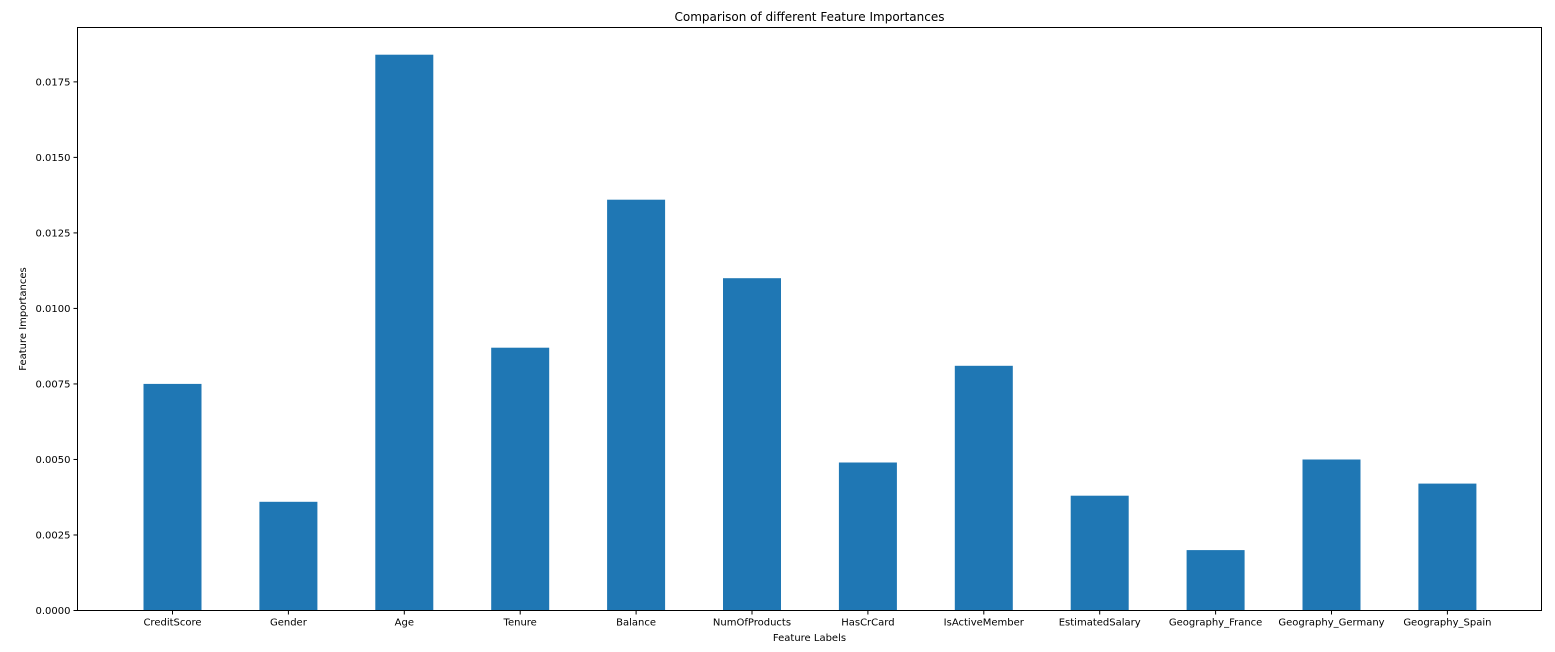 Image resolution: width=1555 pixels, height=652 pixels. Describe the element at coordinates (23, 318) in the screenshot. I see `y-axis-title: Feature Importances` at that location.